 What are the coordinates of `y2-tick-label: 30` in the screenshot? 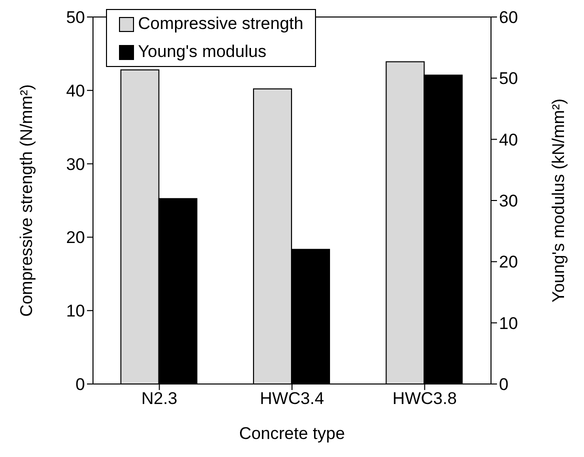 It's located at (508, 201).